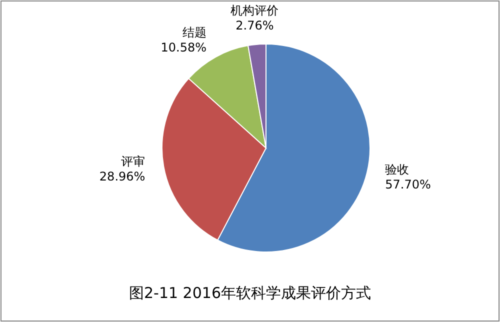  Describe the element at coordinates (133, 161) in the screenshot. I see `slice-label: 评审` at that location.